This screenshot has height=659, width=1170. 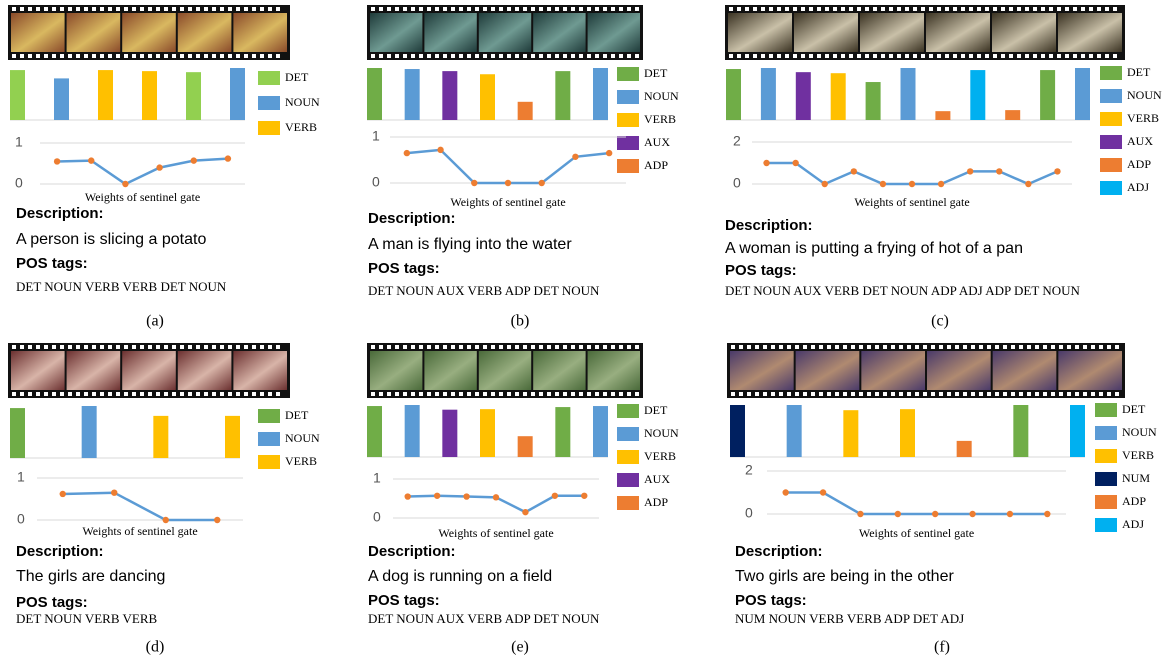 I want to click on panel-label: (f), so click(x=942, y=647).